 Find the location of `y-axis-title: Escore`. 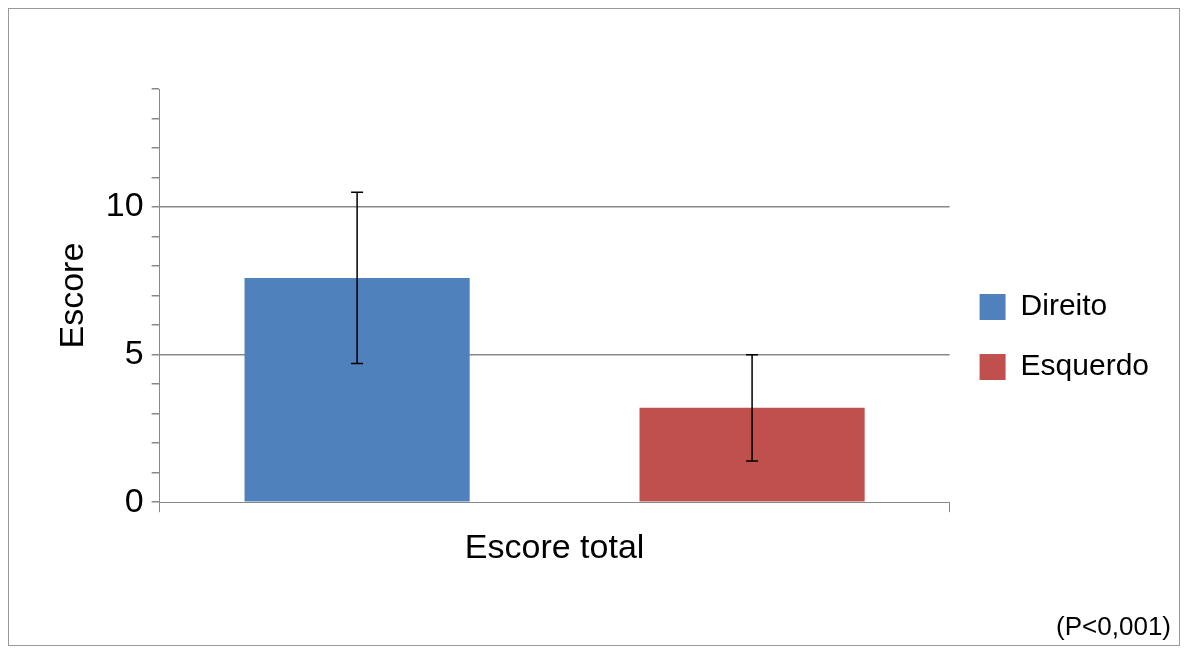

y-axis-title: Escore is located at coordinates (70, 295).